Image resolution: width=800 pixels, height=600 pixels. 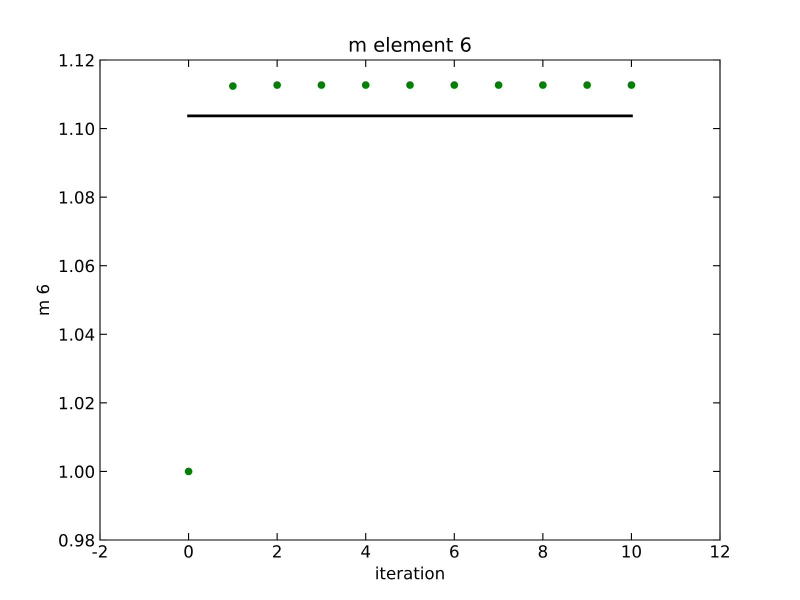 What do you see at coordinates (365, 551) in the screenshot?
I see `x-tick-label: 4` at bounding box center [365, 551].